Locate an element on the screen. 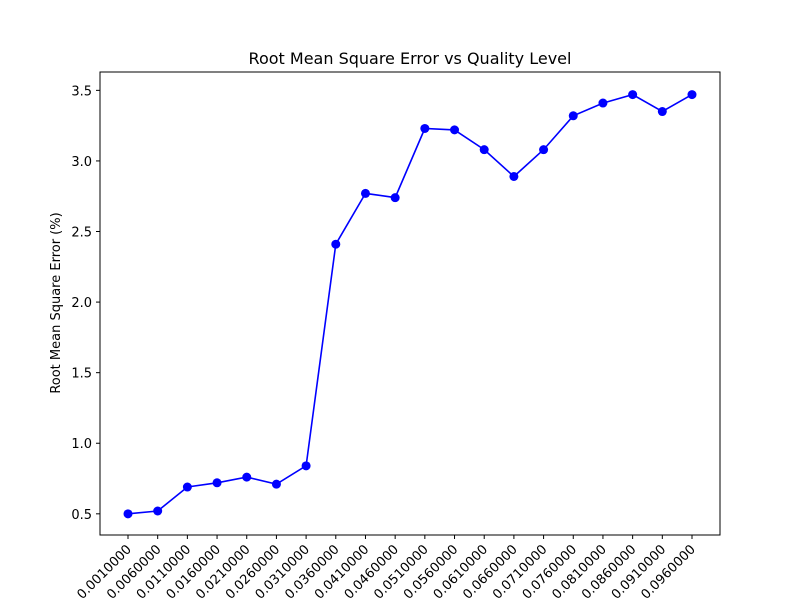 Image resolution: width=800 pixels, height=600 pixels. y-tick-label: 3.5 is located at coordinates (81, 91).